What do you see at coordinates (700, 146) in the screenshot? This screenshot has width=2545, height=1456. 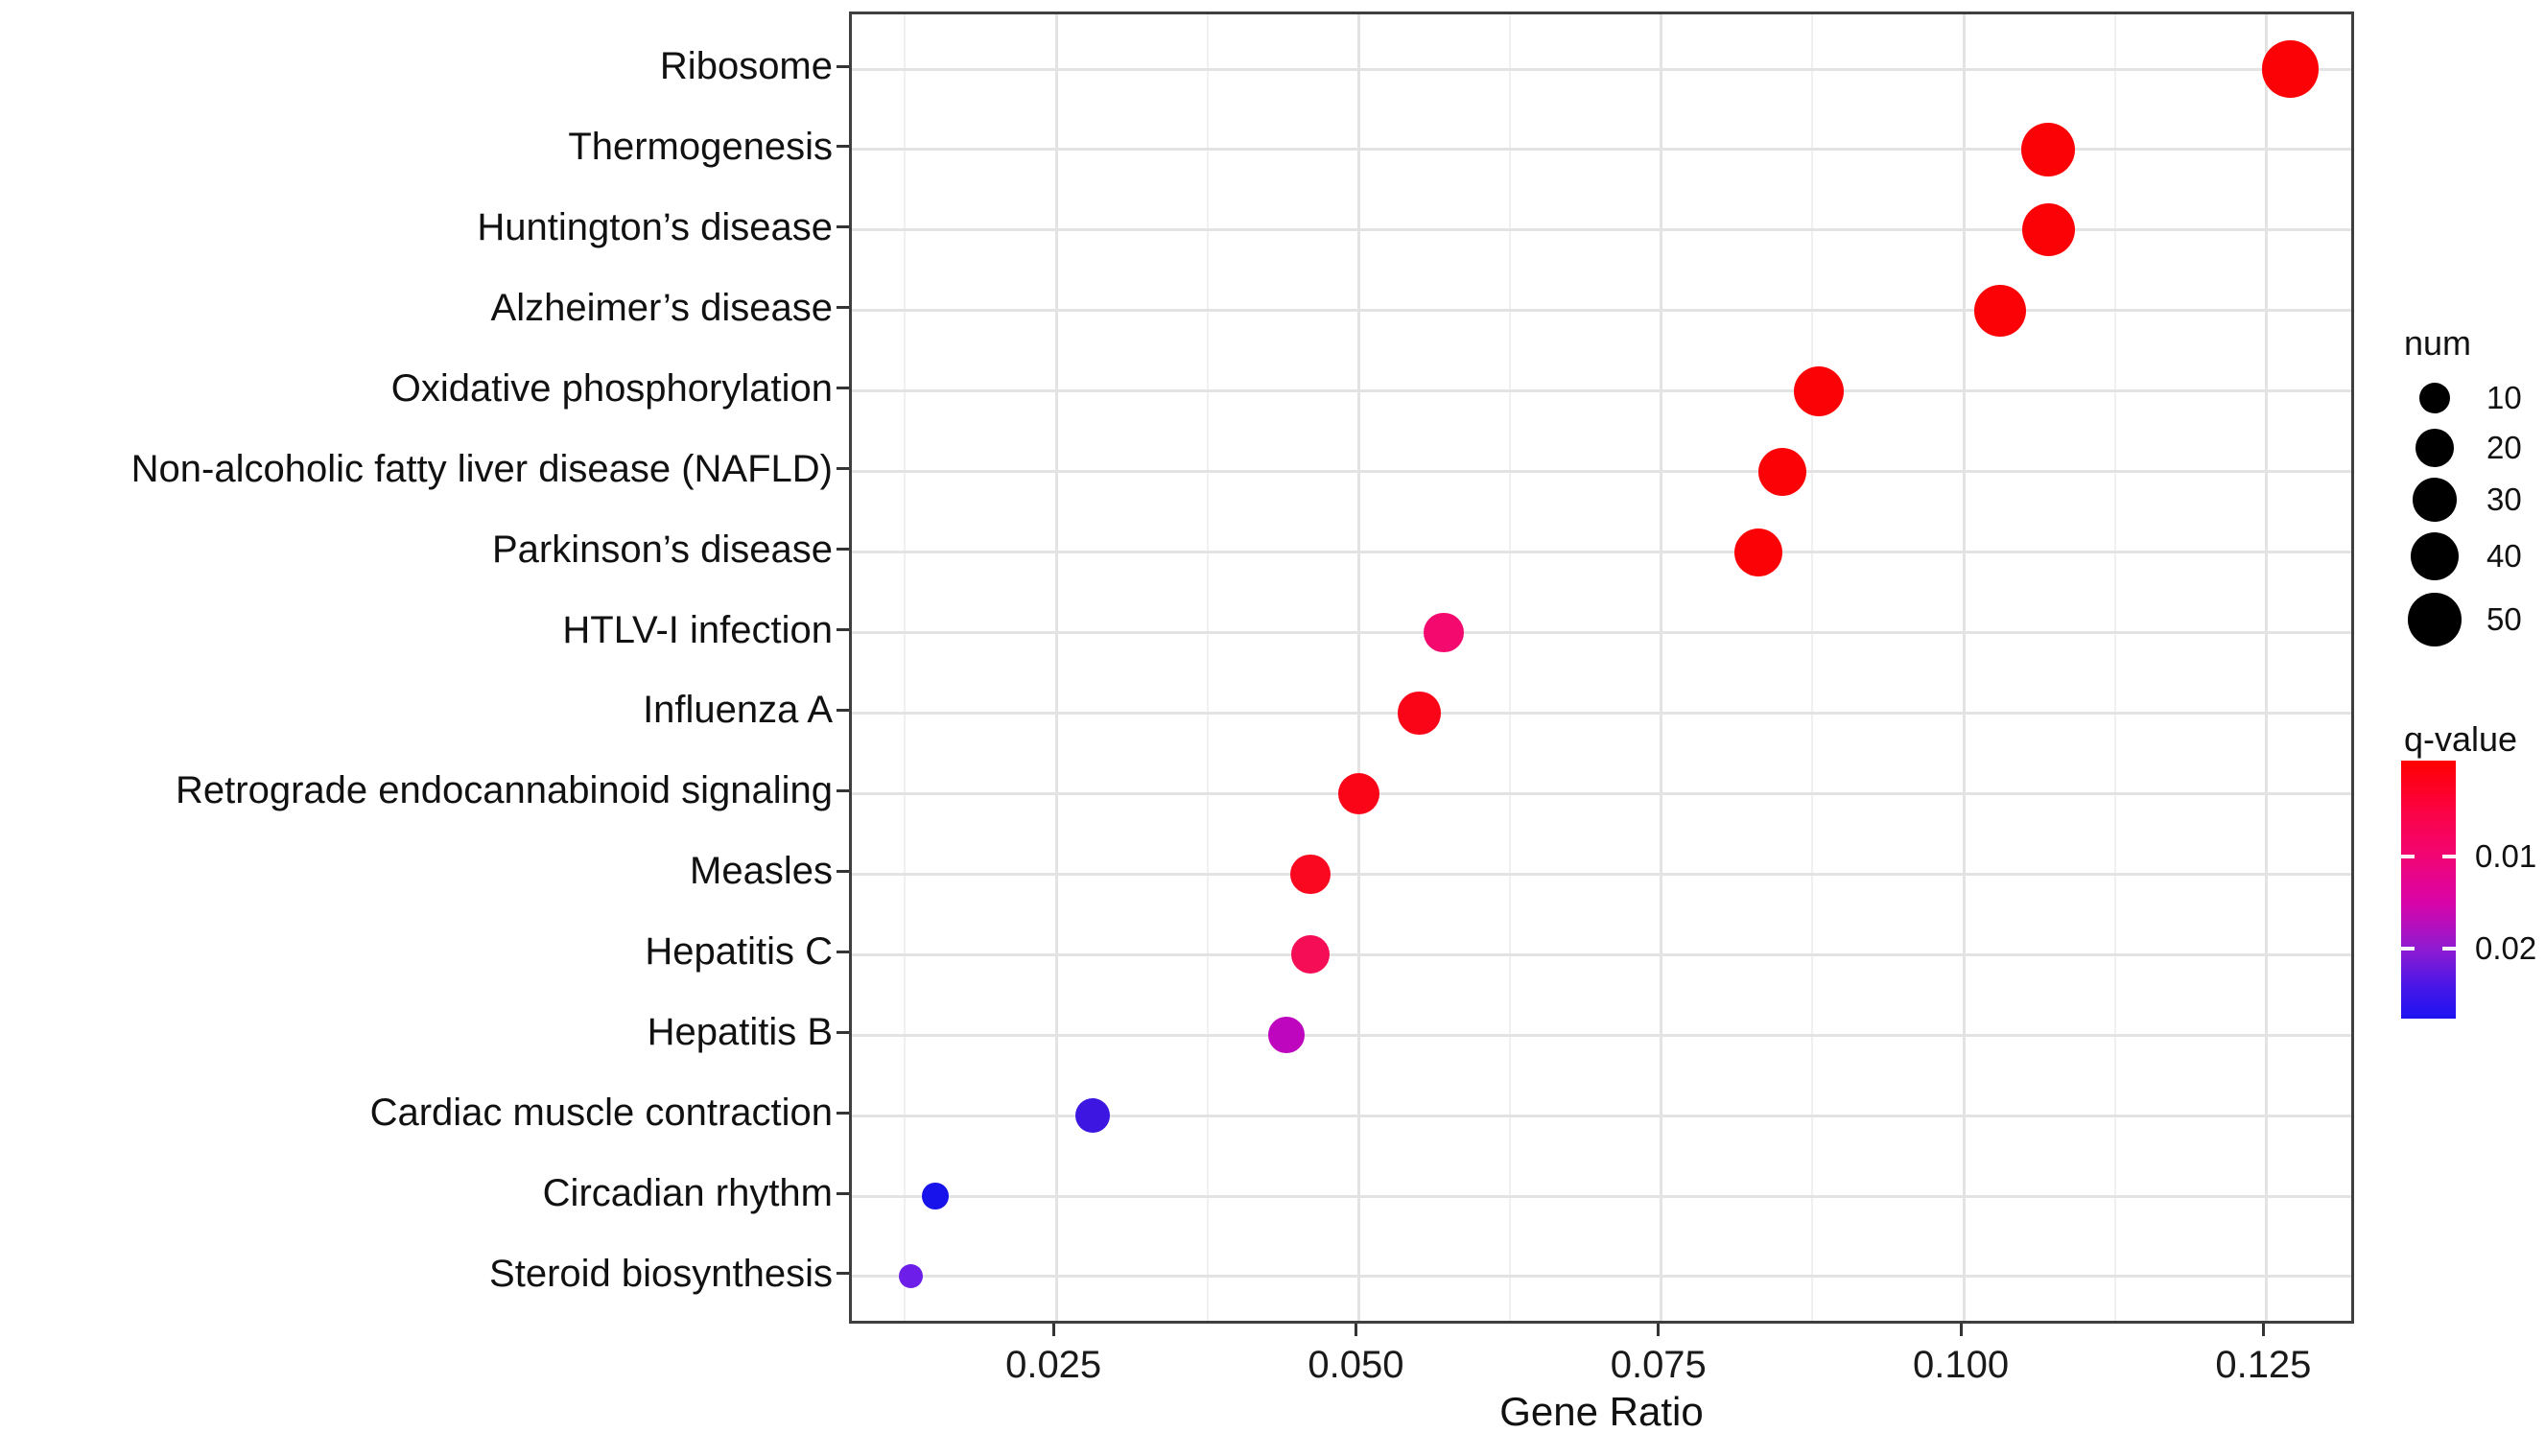 I see `y-axis-label: Thermogenesis` at bounding box center [700, 146].